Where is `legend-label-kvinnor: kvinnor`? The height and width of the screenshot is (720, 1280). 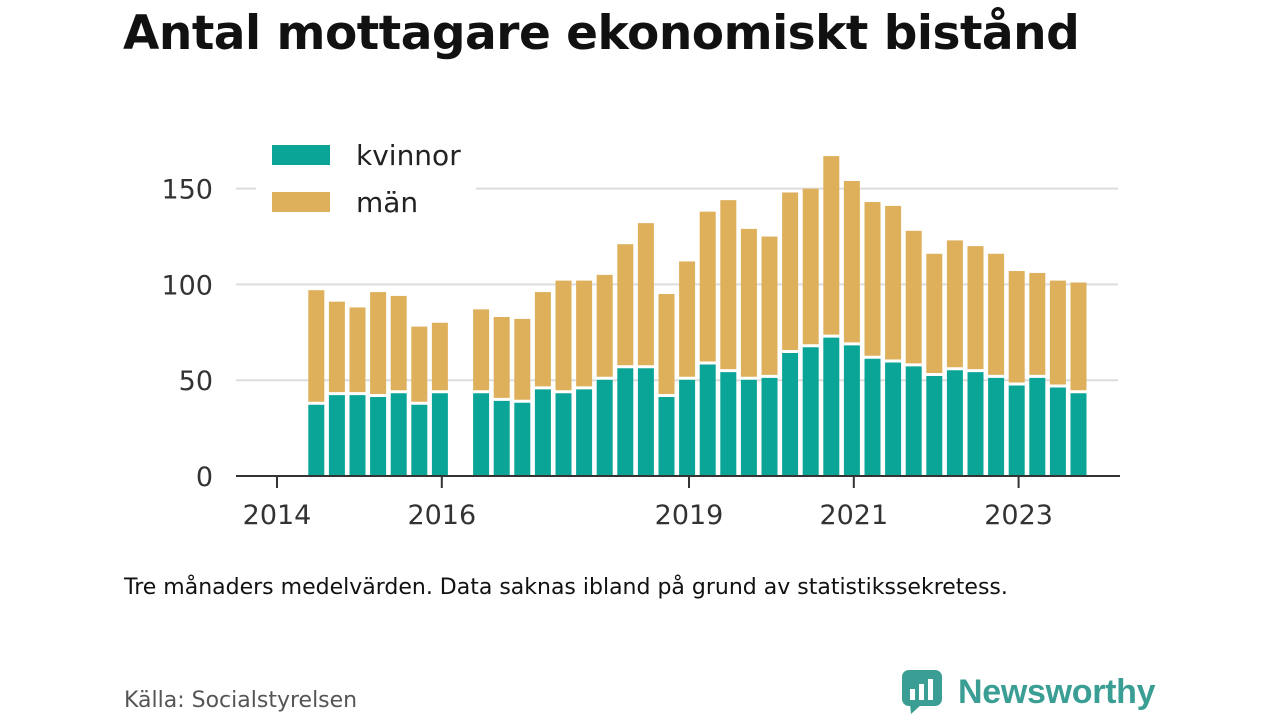
legend-label-kvinnor: kvinnor is located at coordinates (408, 155).